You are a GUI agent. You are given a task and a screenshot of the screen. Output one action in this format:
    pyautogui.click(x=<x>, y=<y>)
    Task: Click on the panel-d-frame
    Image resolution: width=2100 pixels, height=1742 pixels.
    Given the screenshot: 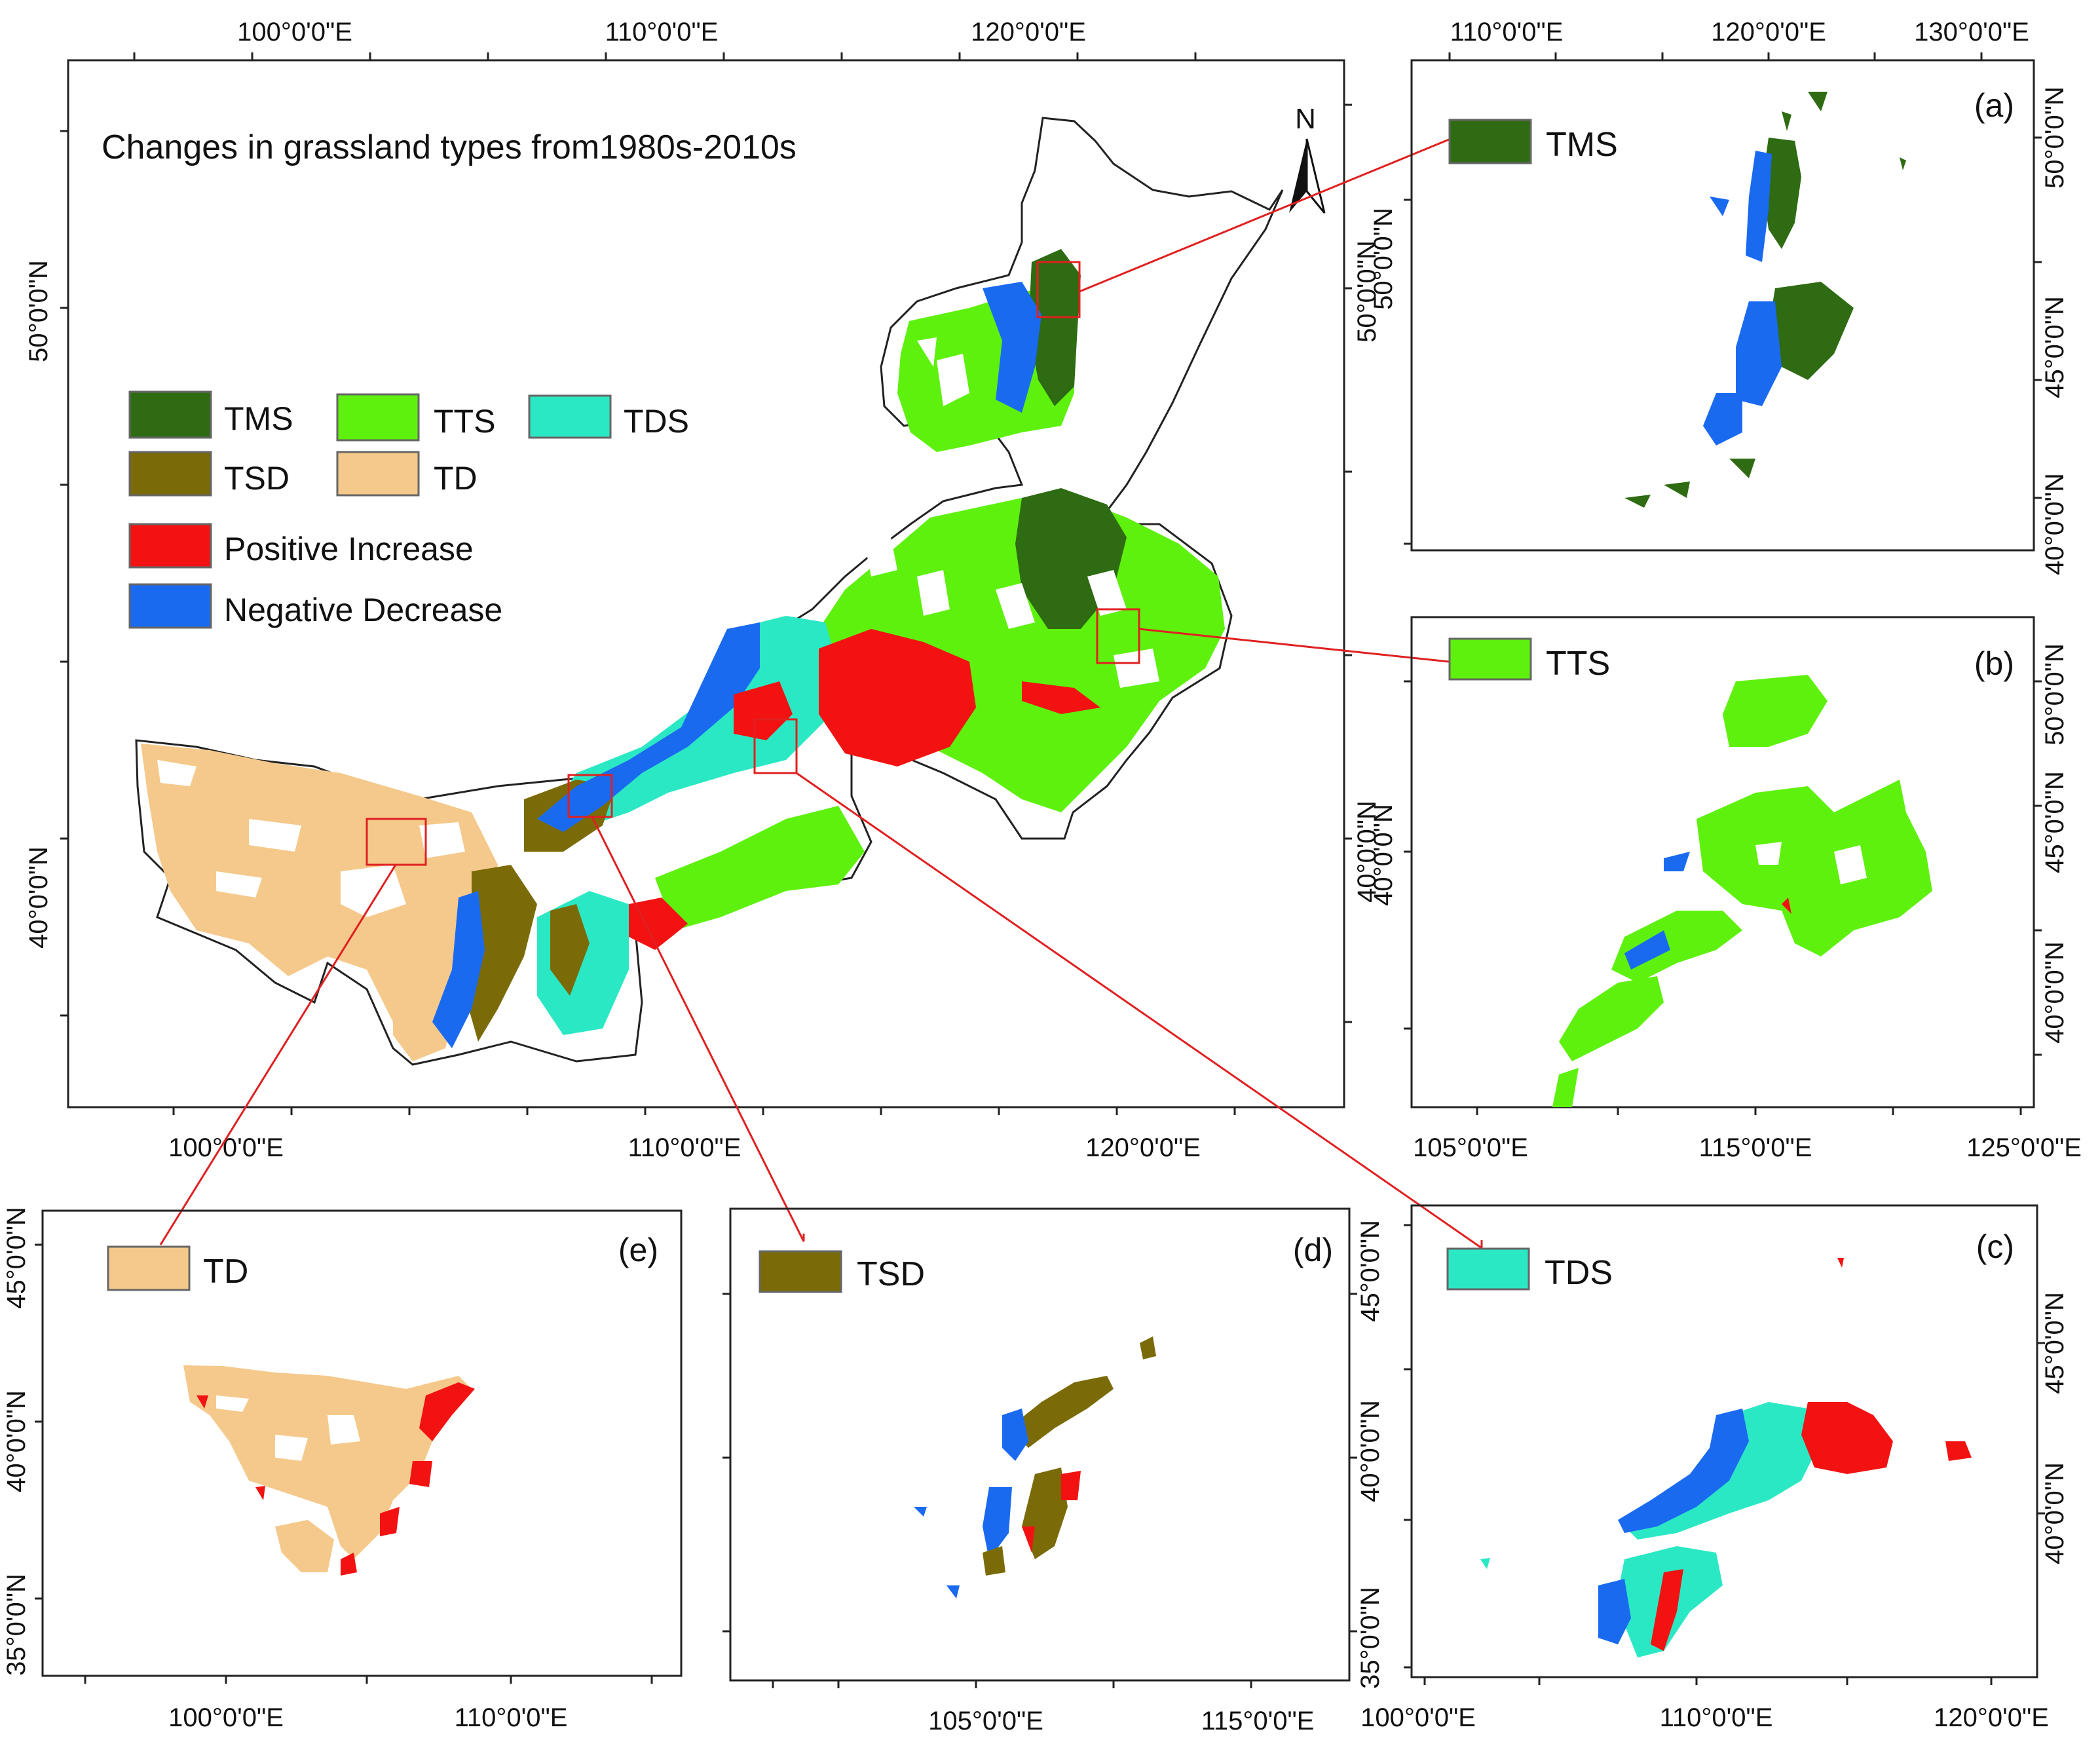 What is the action you would take?
    pyautogui.click(x=1040, y=1444)
    